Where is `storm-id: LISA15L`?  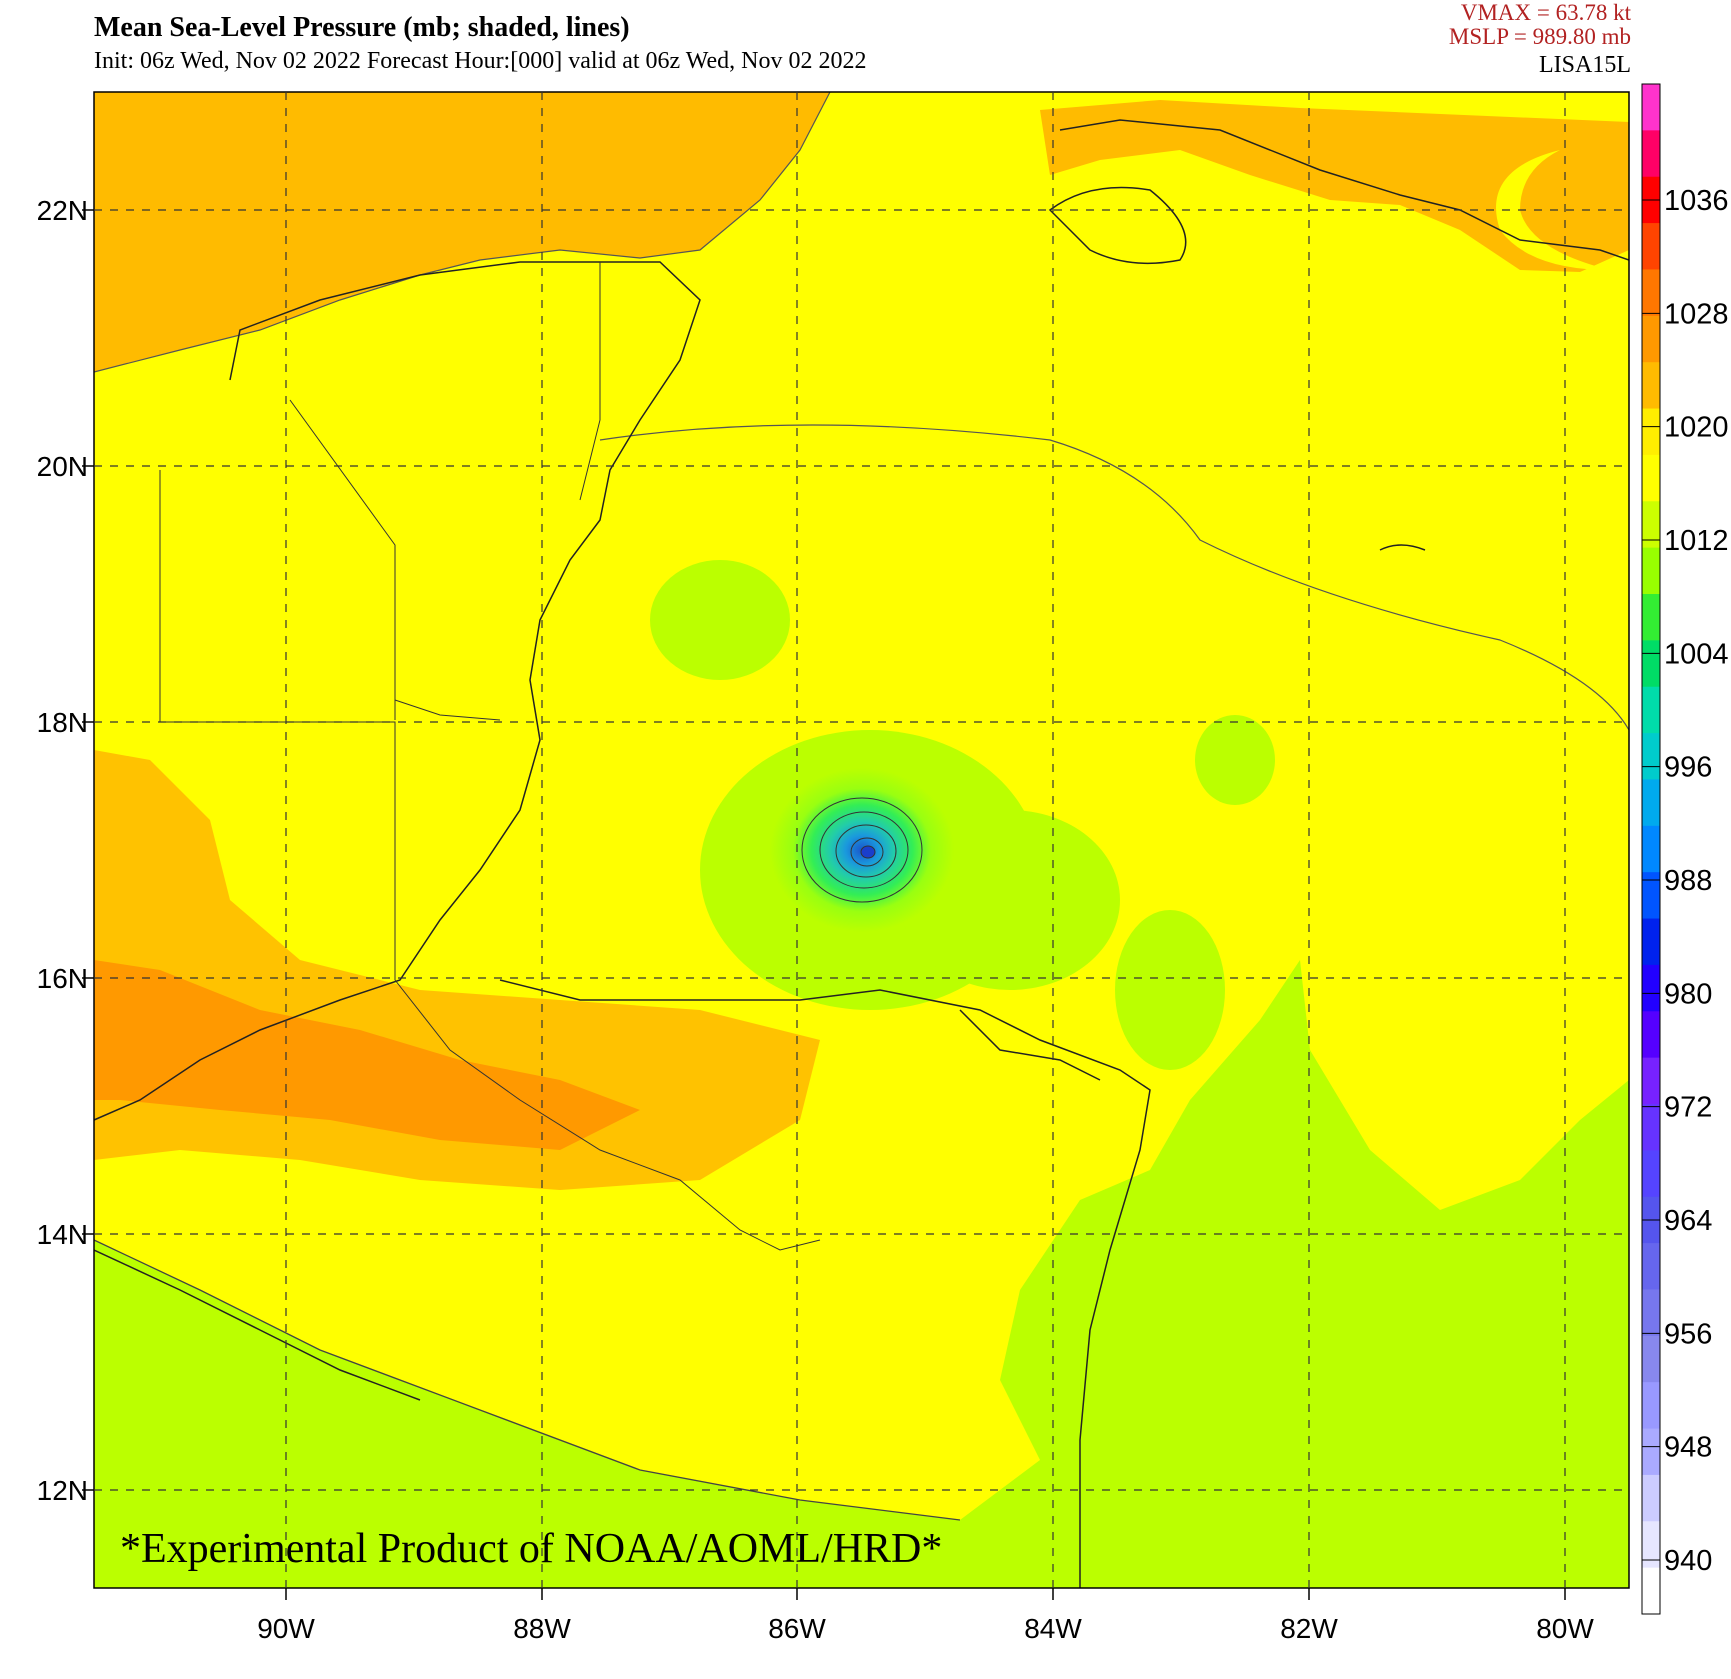
storm-id: LISA15L is located at coordinates (1585, 65).